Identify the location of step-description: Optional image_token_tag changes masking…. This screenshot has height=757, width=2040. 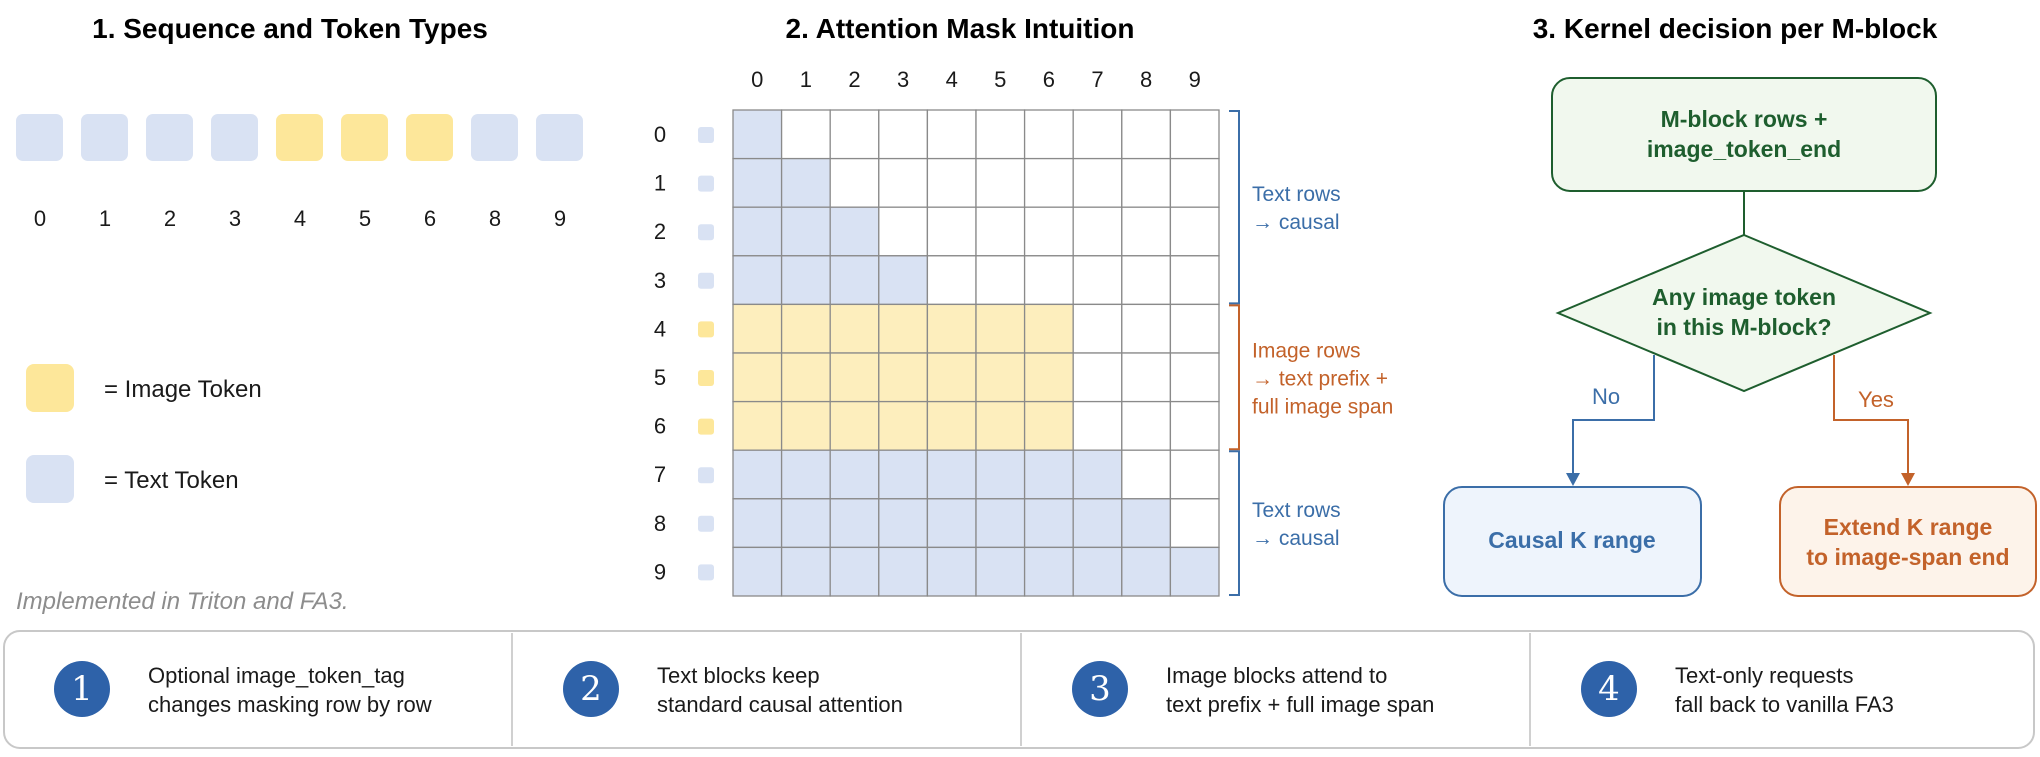
(290, 690).